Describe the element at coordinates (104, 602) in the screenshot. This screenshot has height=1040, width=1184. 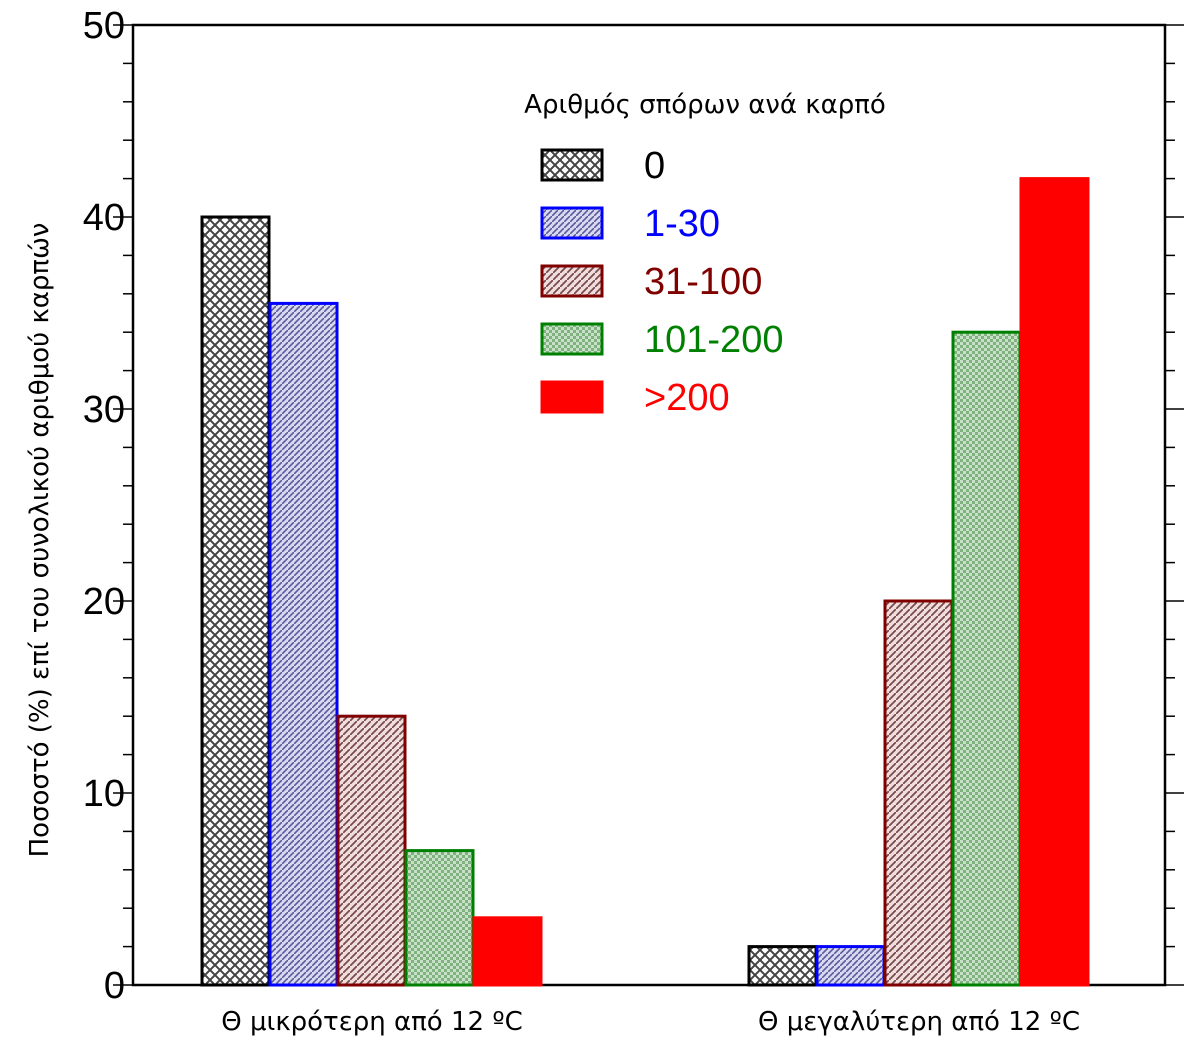
I see `y-tick-label: 20` at that location.